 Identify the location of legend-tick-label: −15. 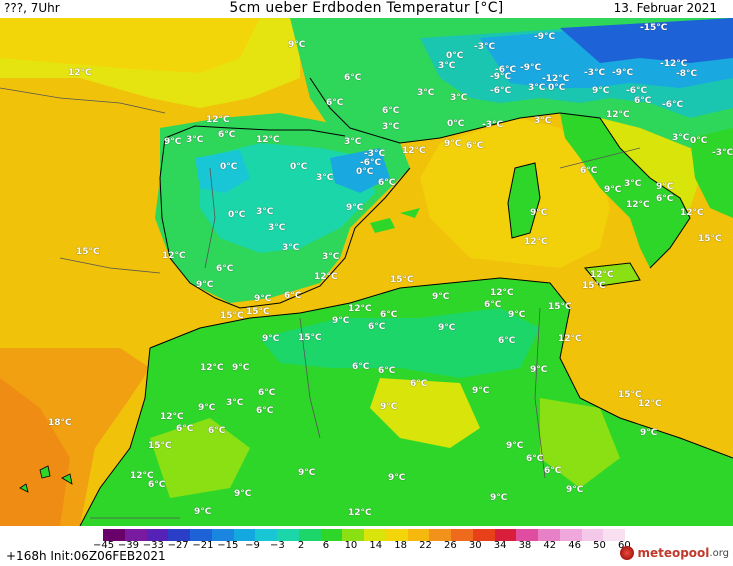
(228, 545).